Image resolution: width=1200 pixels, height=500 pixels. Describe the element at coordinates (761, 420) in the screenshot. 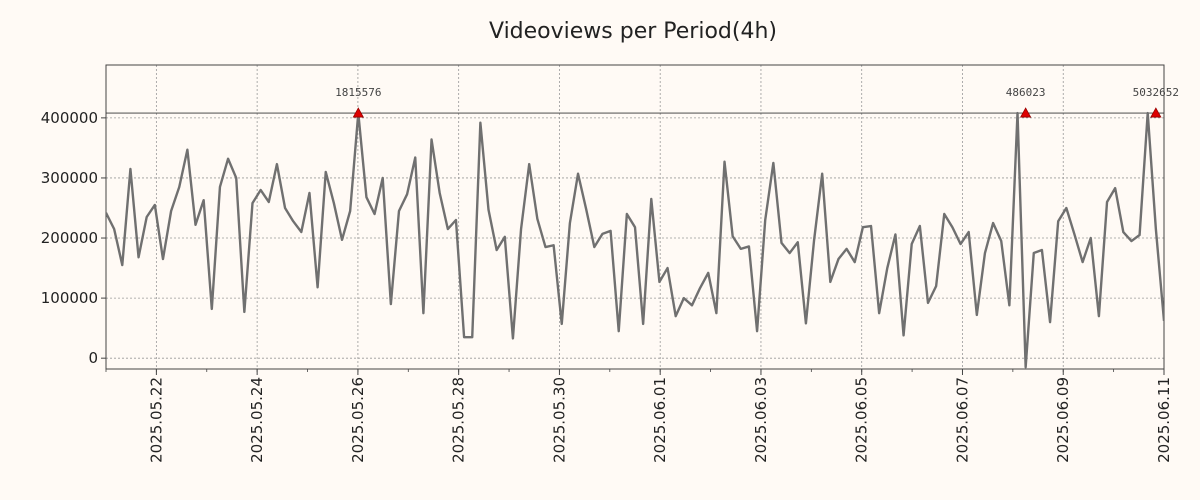

I see `x-tick-label: 2025.06.03` at that location.